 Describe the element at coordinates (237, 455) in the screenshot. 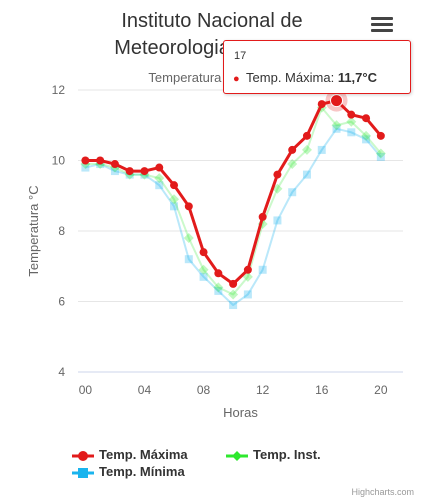

I see `legend-marker-diamond-icon` at that location.